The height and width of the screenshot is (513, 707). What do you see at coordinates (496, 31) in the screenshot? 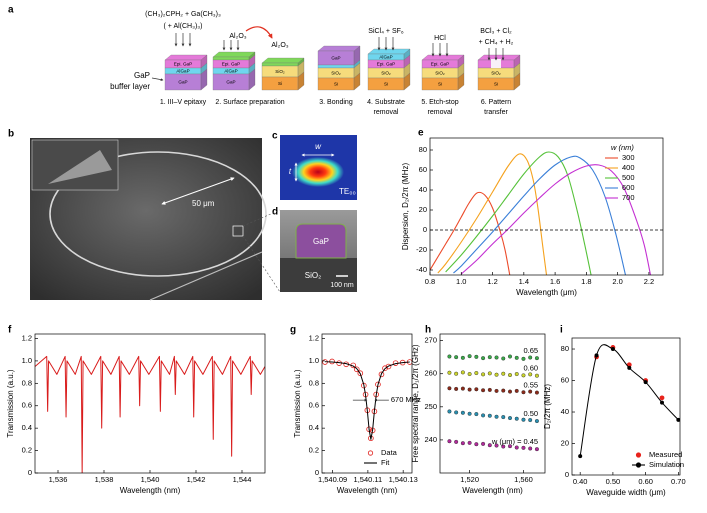
I see `reagent: BCl₃ + Cl₂` at bounding box center [496, 31].